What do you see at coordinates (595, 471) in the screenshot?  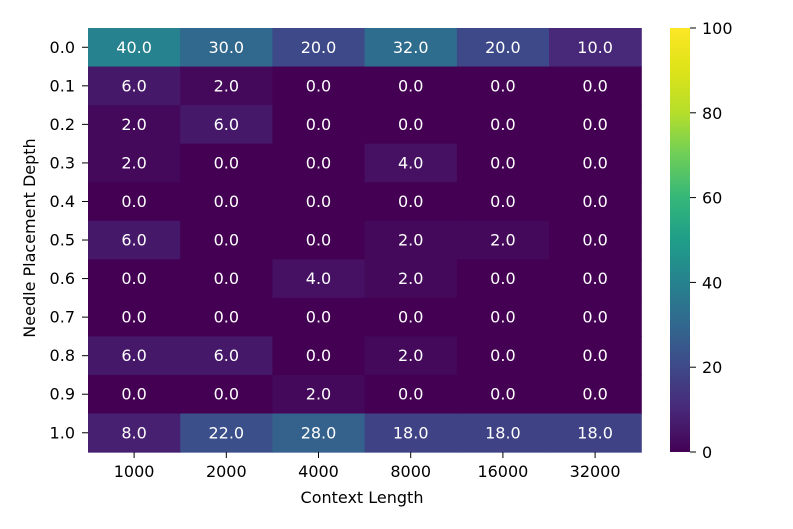 I see `x-tick-label: 32000` at bounding box center [595, 471].